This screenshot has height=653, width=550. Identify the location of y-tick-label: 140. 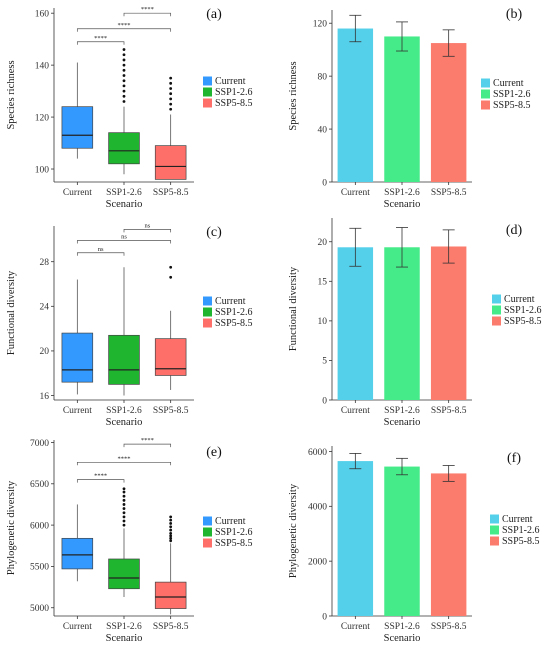
(42, 66).